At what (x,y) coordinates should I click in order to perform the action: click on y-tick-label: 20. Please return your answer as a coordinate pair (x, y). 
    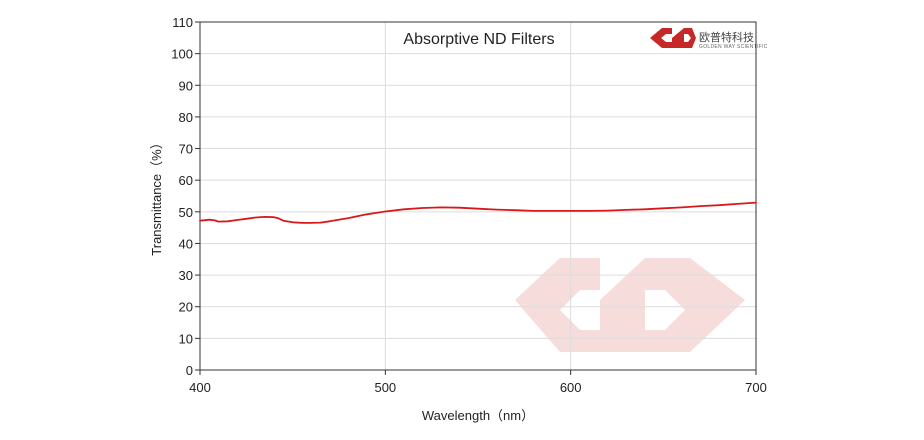
    Looking at the image, I should click on (186, 307).